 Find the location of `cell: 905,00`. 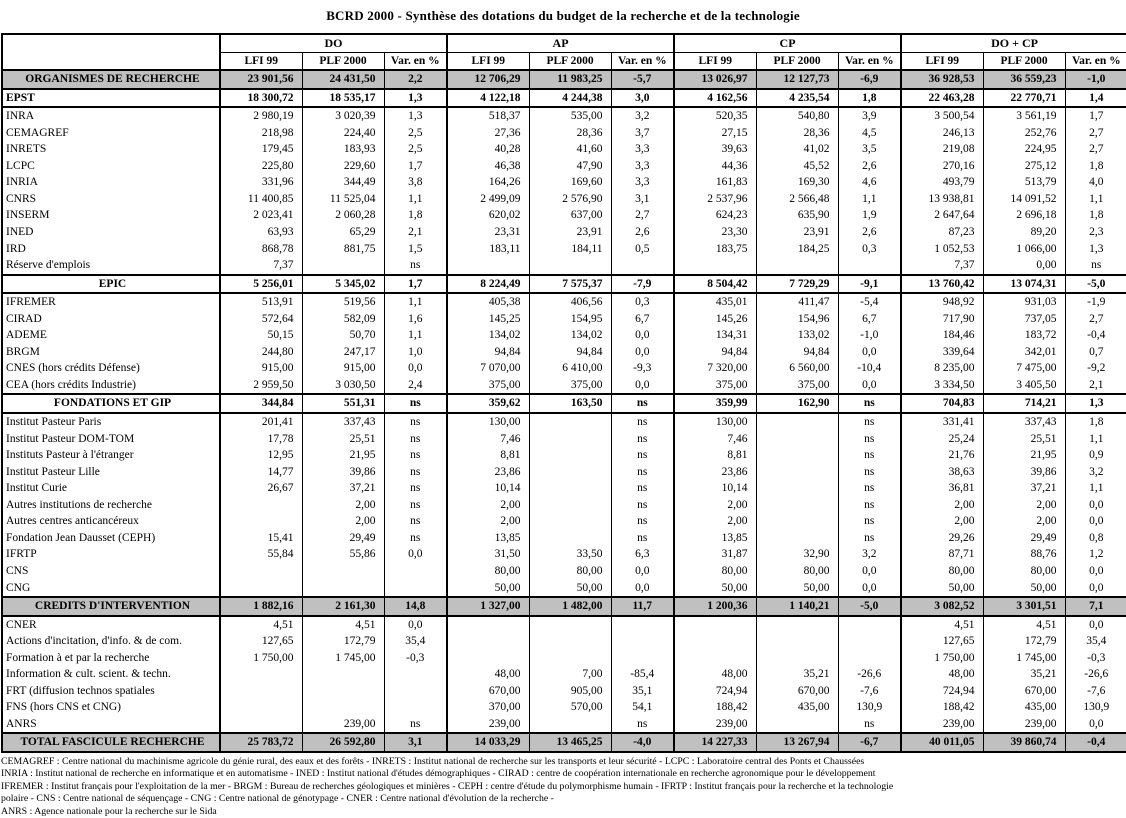

cell: 905,00 is located at coordinates (570, 691).